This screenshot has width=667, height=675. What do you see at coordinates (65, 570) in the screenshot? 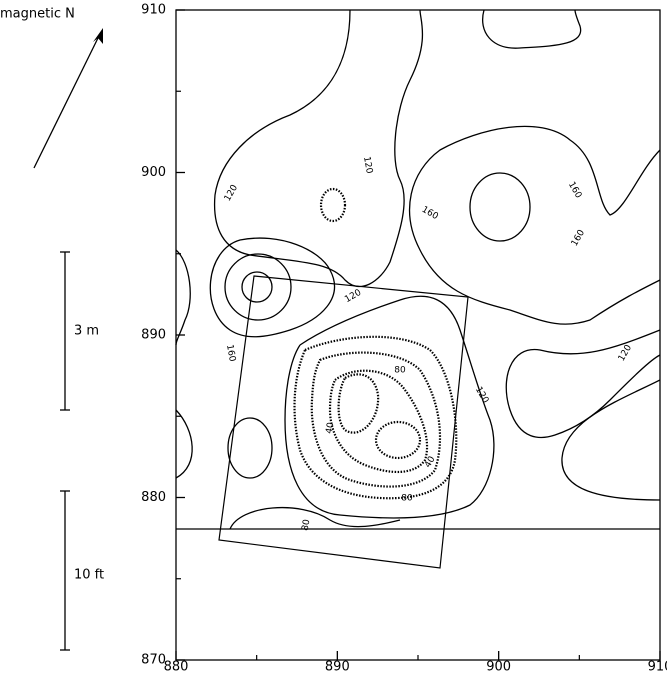
I see `scale-bar-ft` at bounding box center [65, 570].